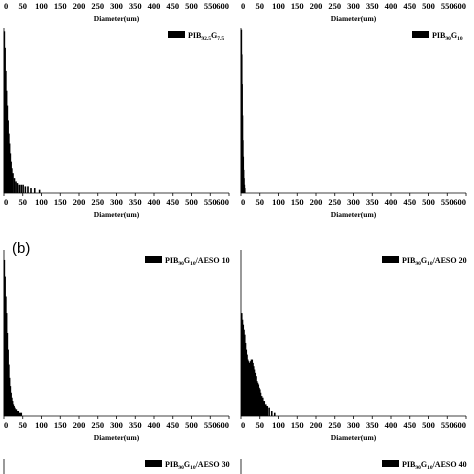  What do you see at coordinates (372, 6) in the screenshot?
I see `top-strip-tick-label: 350` at bounding box center [372, 6].